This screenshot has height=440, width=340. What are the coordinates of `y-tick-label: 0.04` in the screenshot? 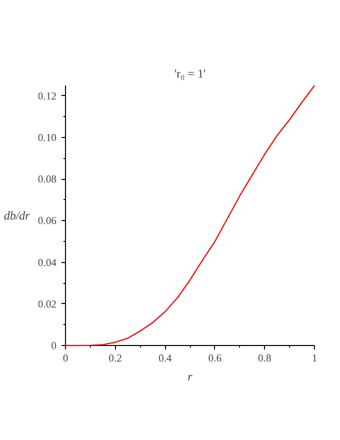 It's located at (48, 263).